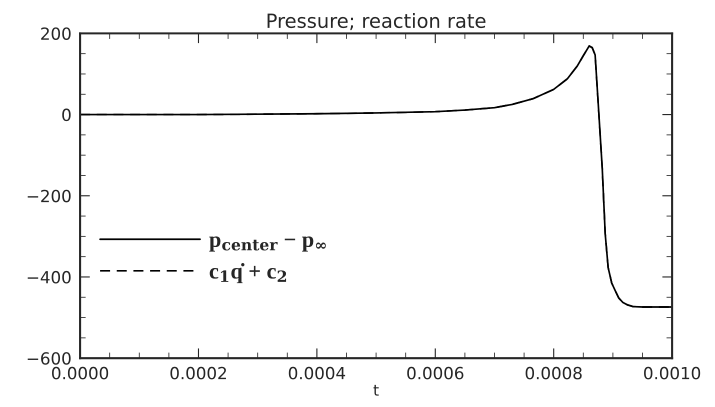 This screenshot has width=715, height=407. Describe the element at coordinates (80, 373) in the screenshot. I see `x-tick-label: 0.0000` at that location.